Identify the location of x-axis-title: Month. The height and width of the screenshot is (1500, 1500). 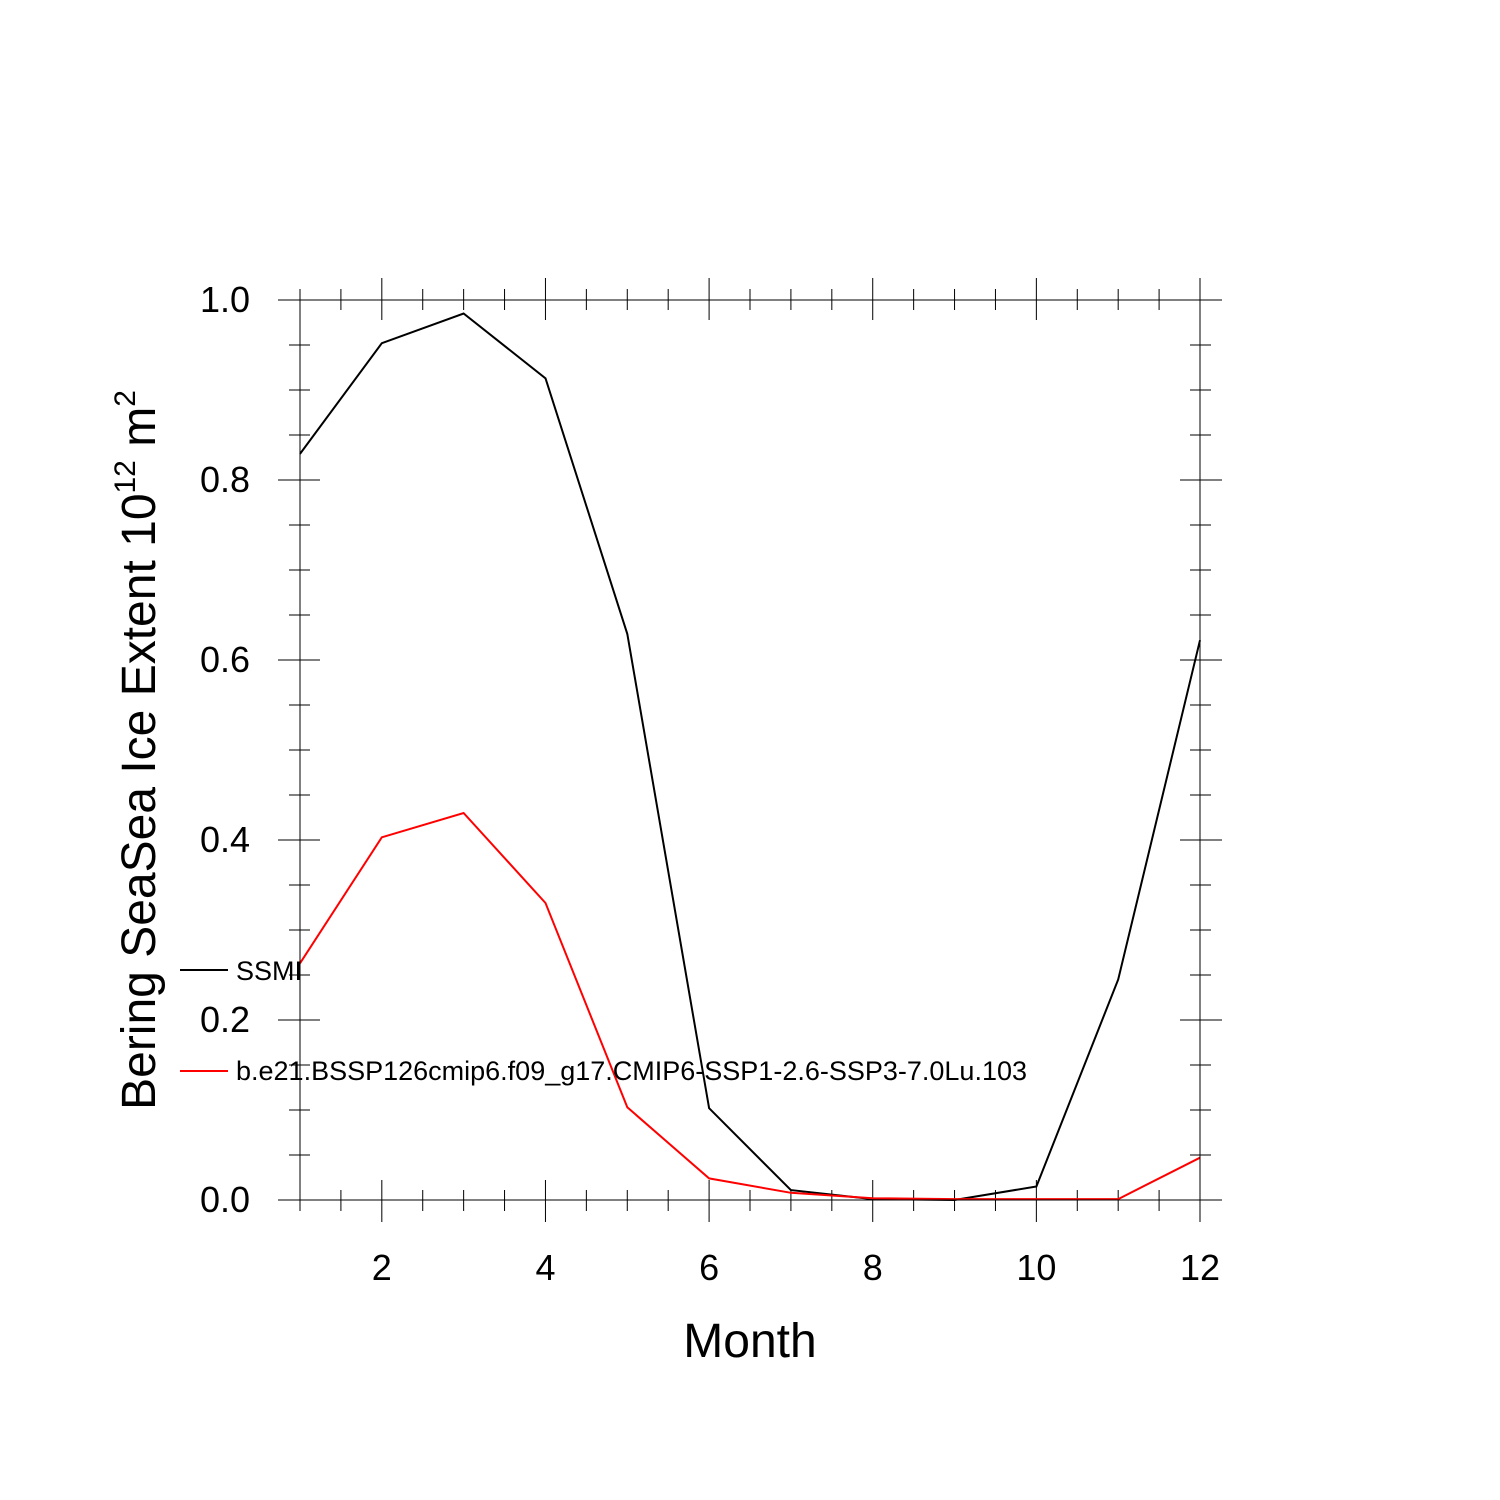
(749, 1341).